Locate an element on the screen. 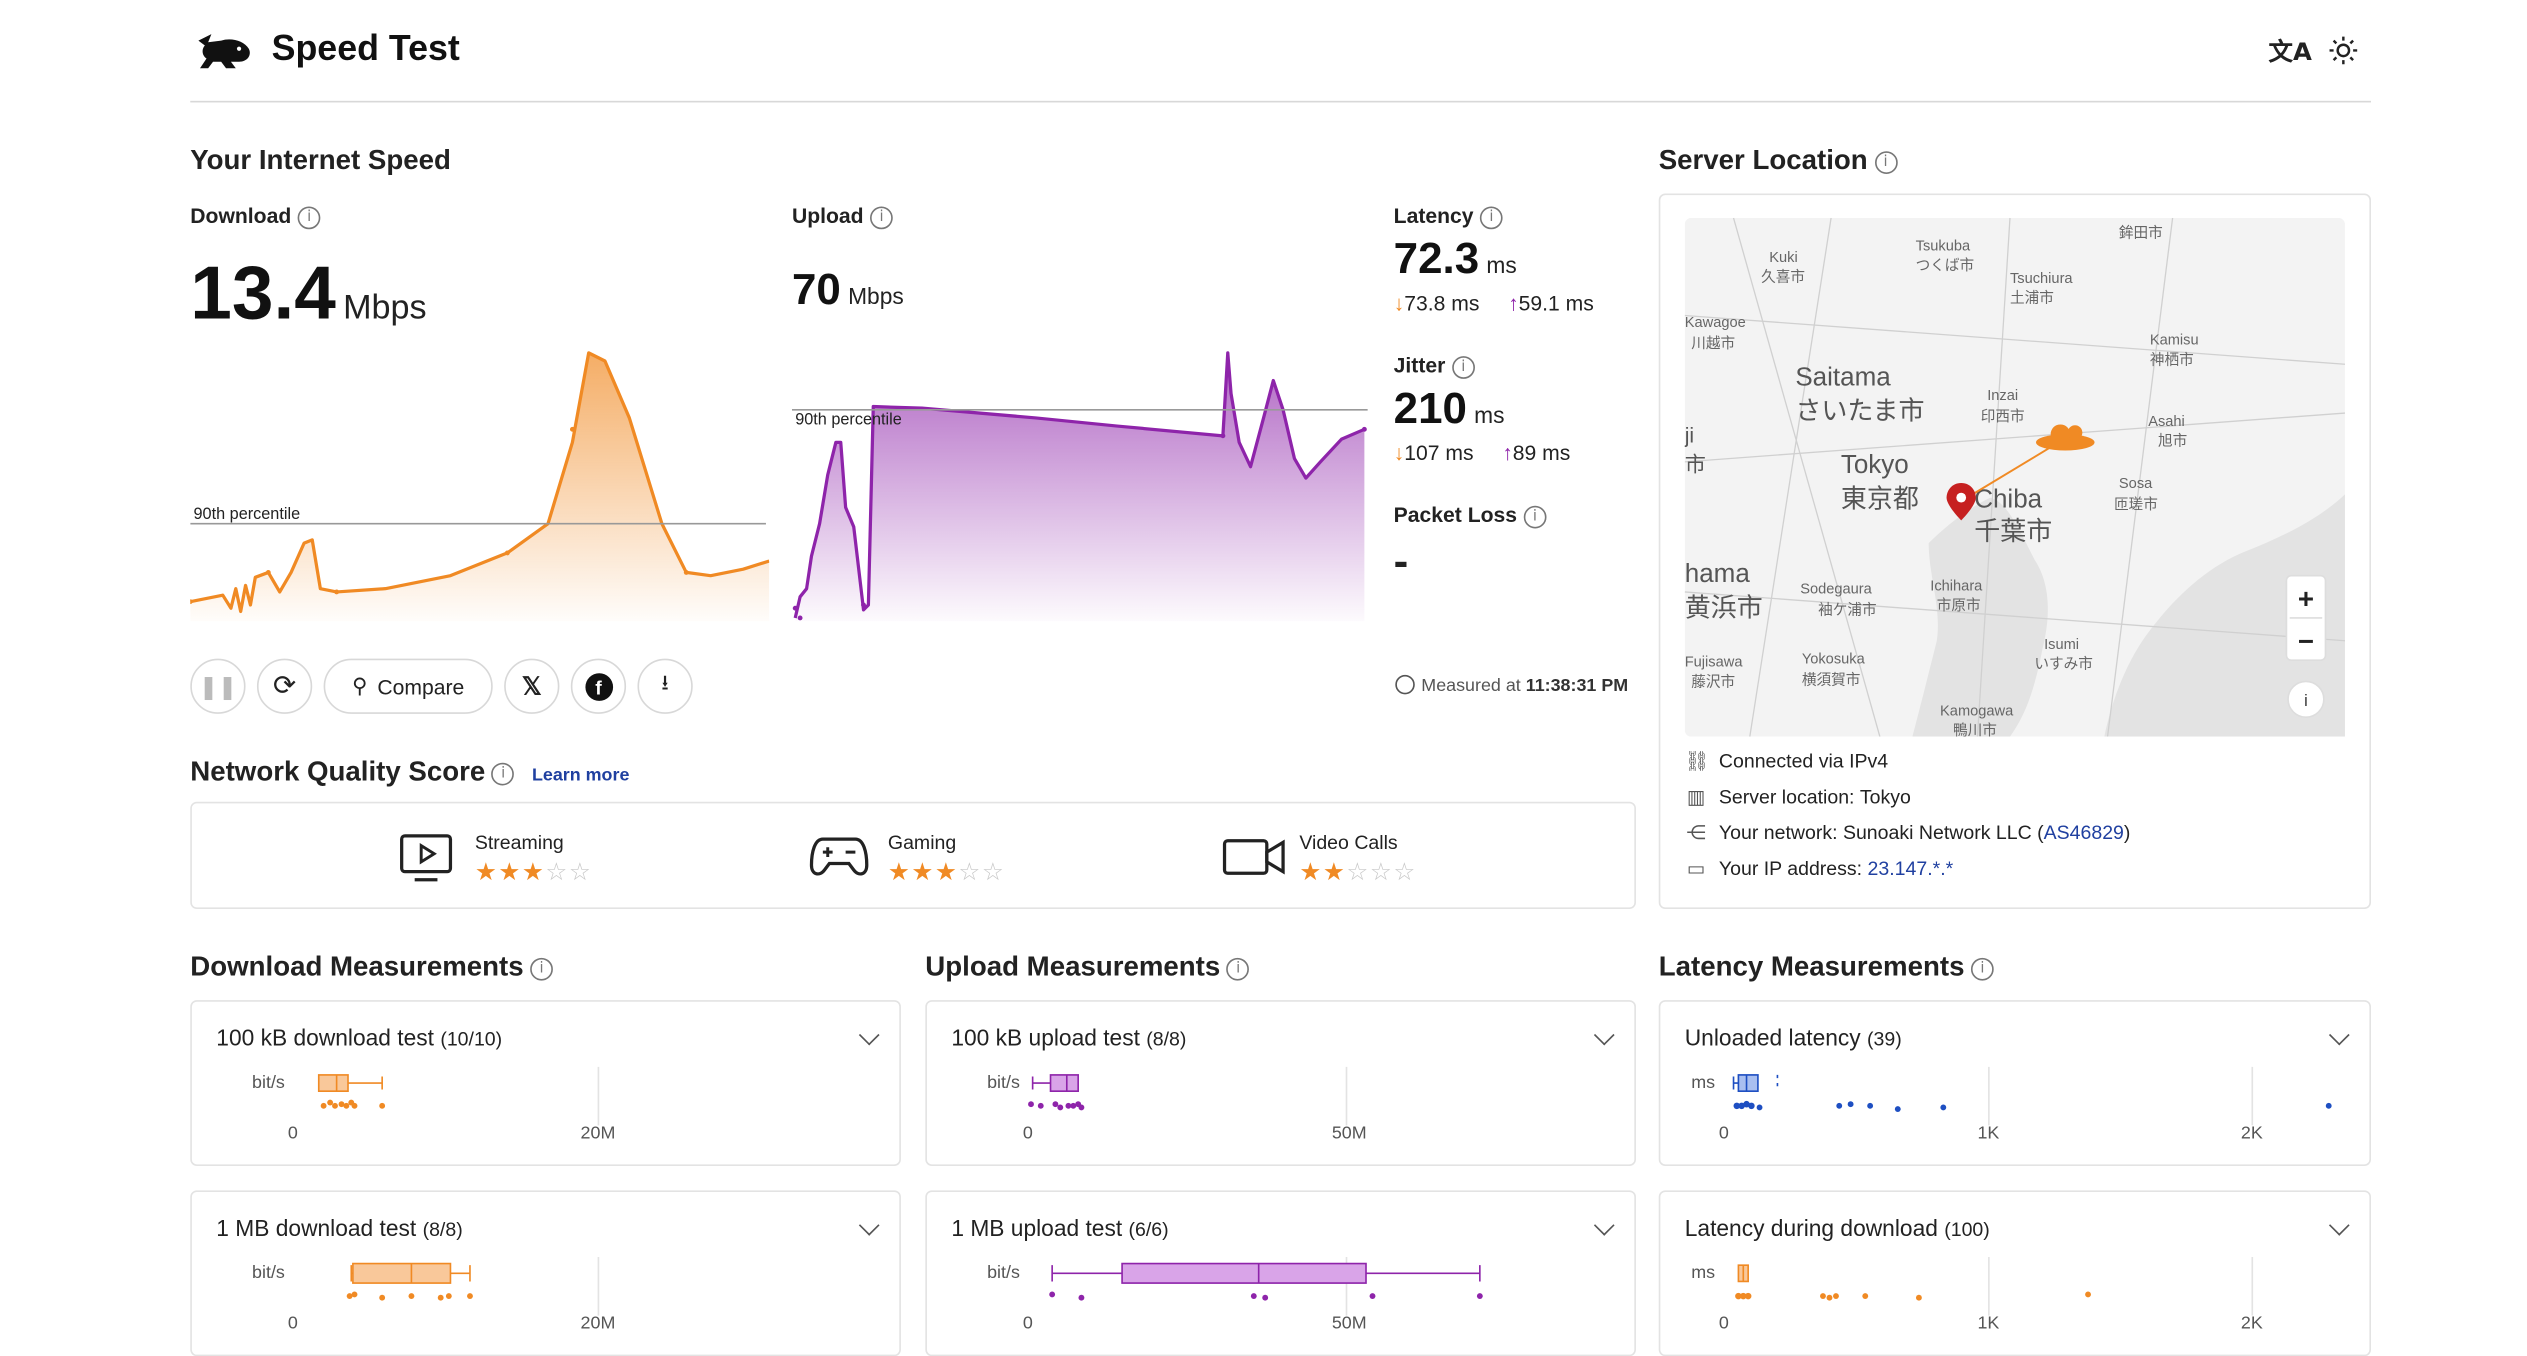 The height and width of the screenshot is (1356, 2527). compare-button: ⚲ Compare is located at coordinates (408, 686).